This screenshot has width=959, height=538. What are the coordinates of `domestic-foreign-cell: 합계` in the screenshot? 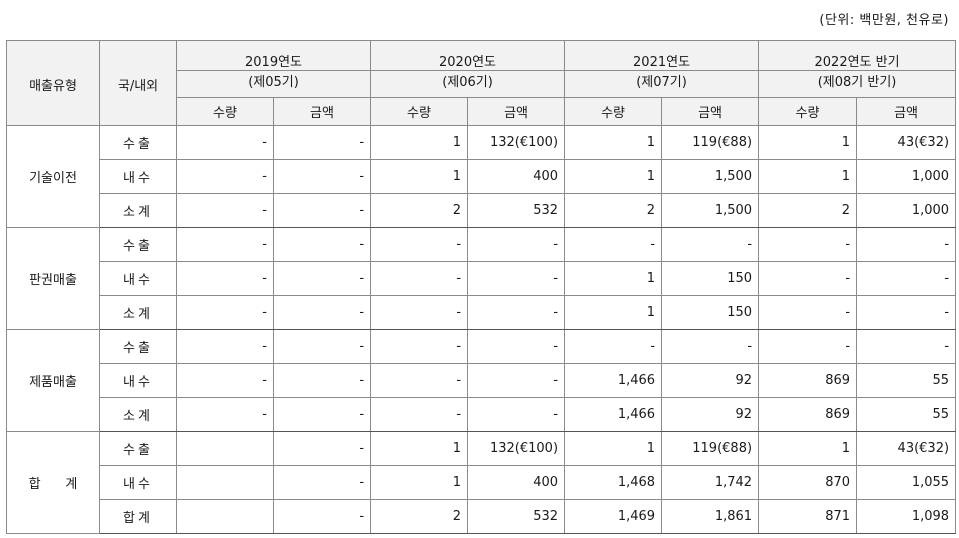 It's located at (138, 516).